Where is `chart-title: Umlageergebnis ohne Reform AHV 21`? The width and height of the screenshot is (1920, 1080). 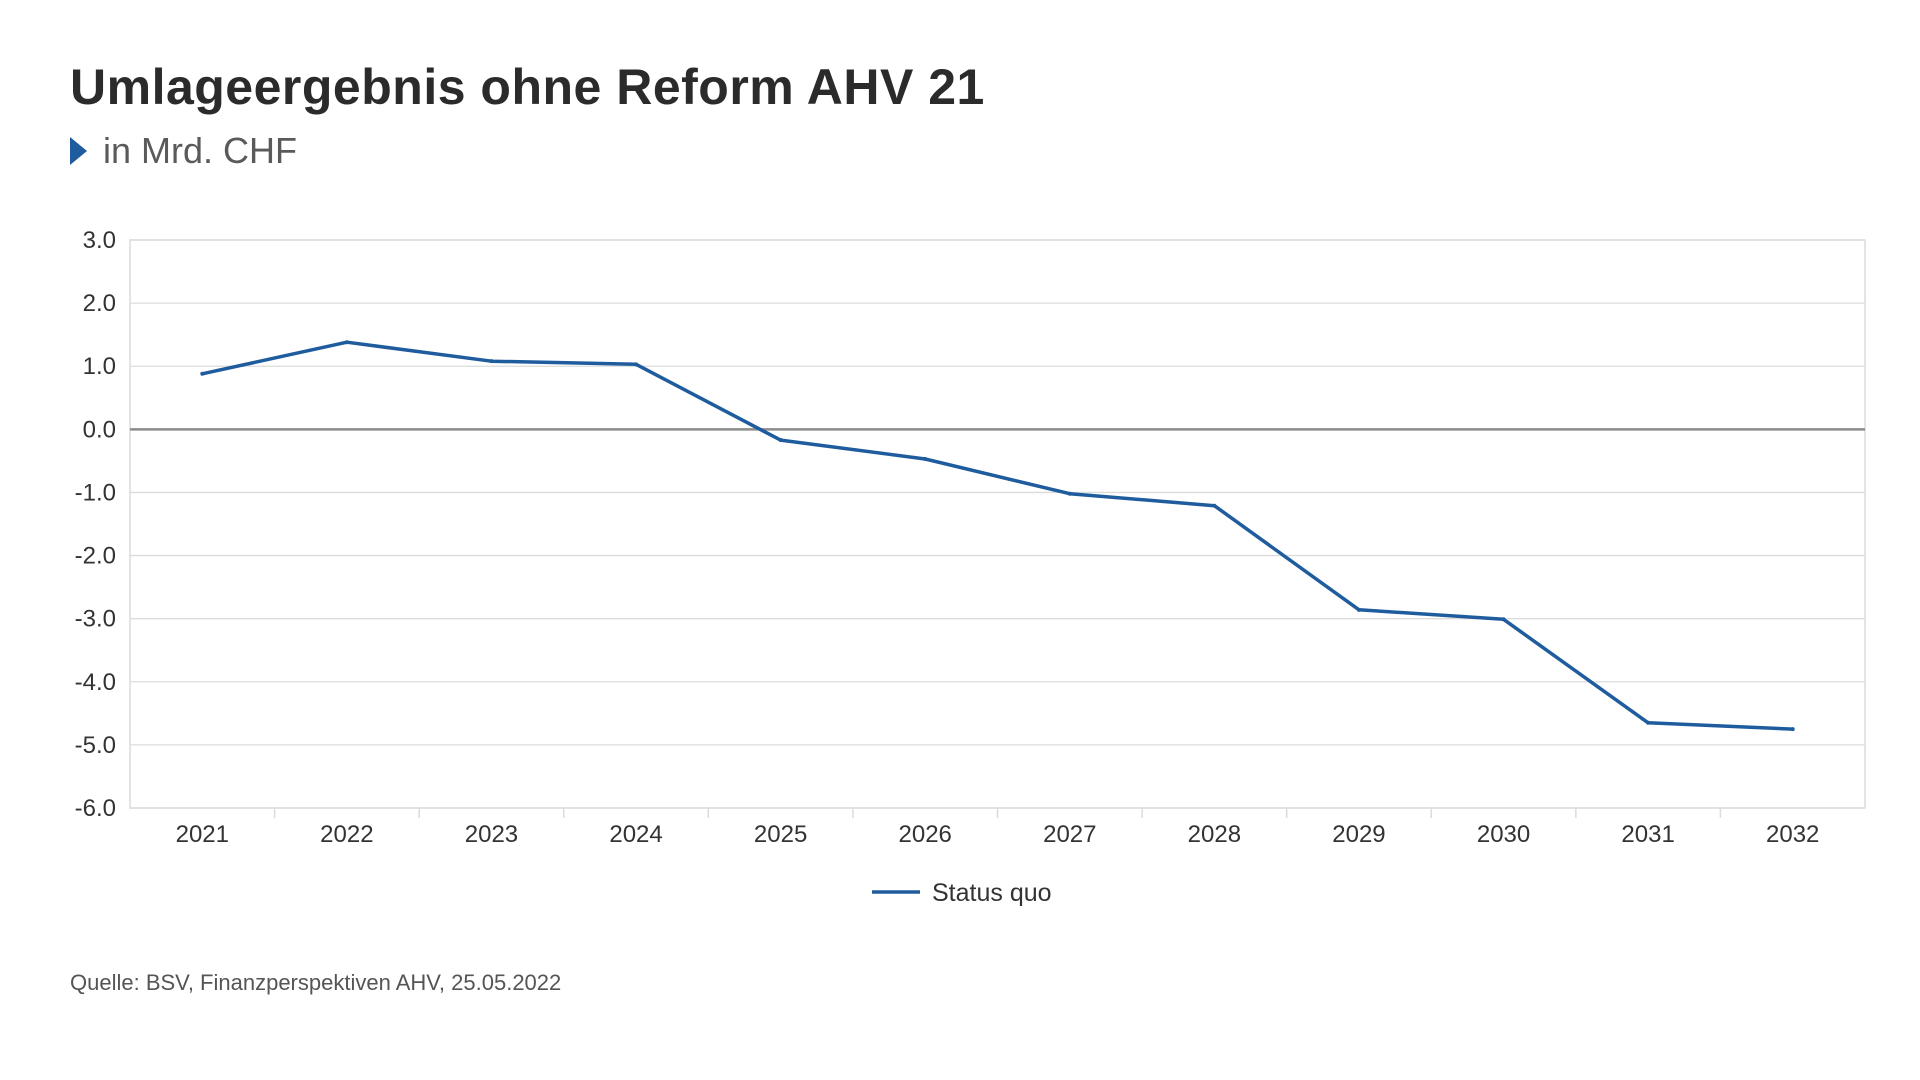 chart-title: Umlageergebnis ohne Reform AHV 21 is located at coordinates (527, 87).